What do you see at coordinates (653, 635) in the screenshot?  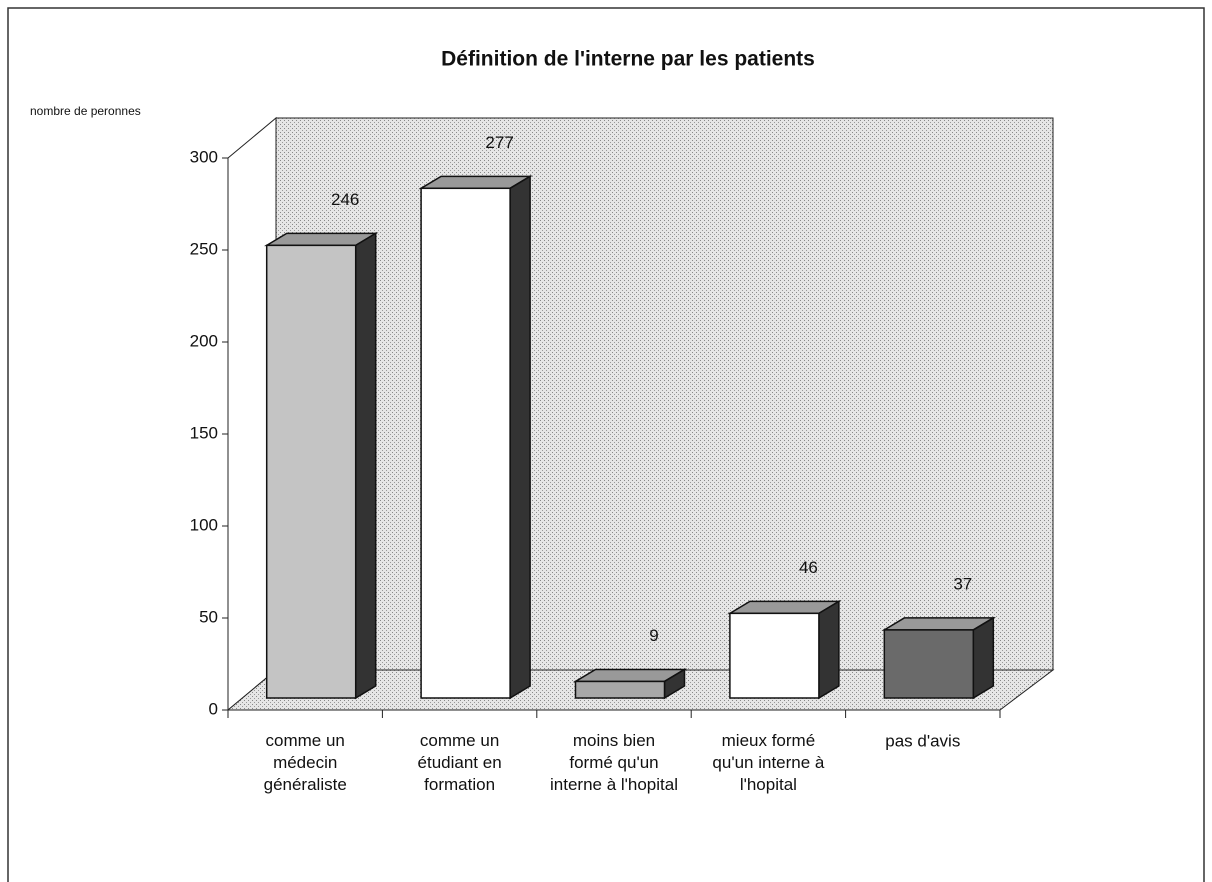 I see `value-label: 9` at bounding box center [653, 635].